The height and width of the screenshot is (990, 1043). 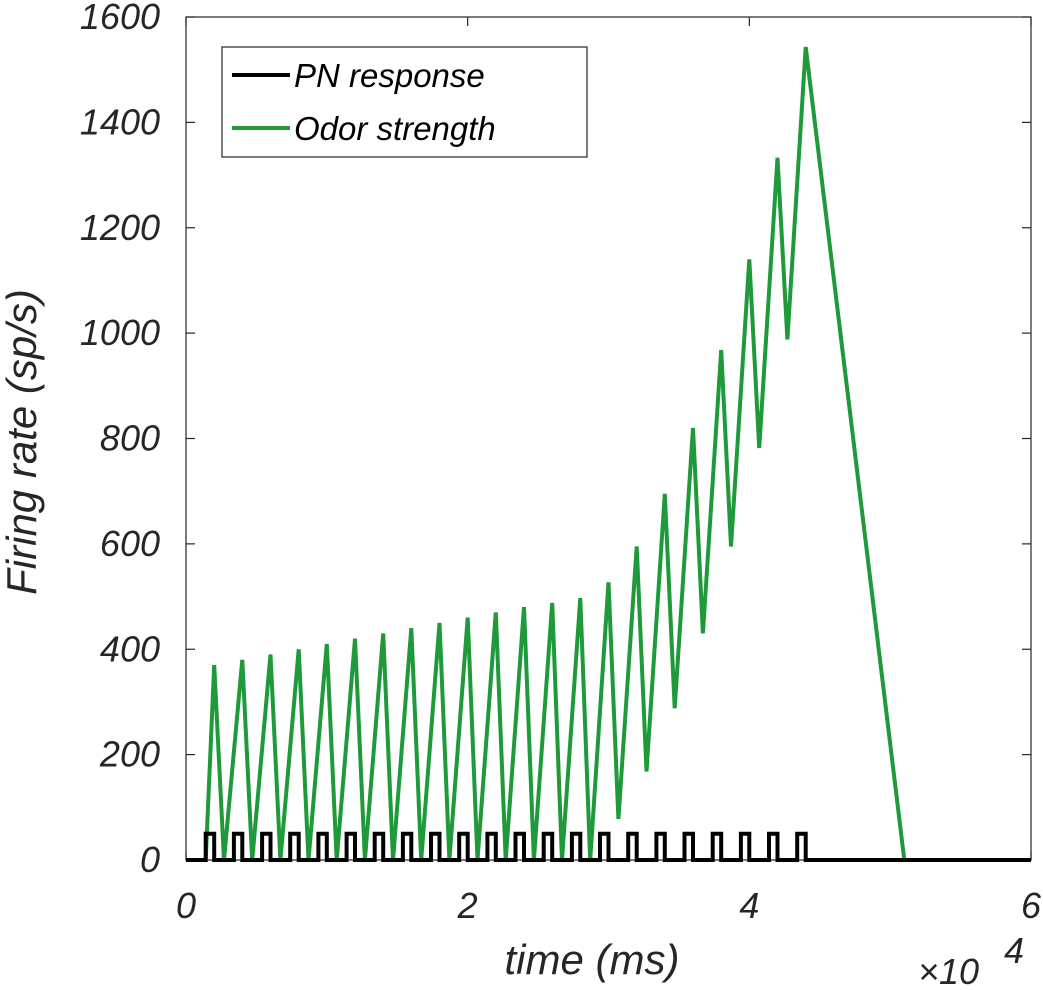 I want to click on y-axis-label: Firing rate (sp/s), so click(x=22, y=442).